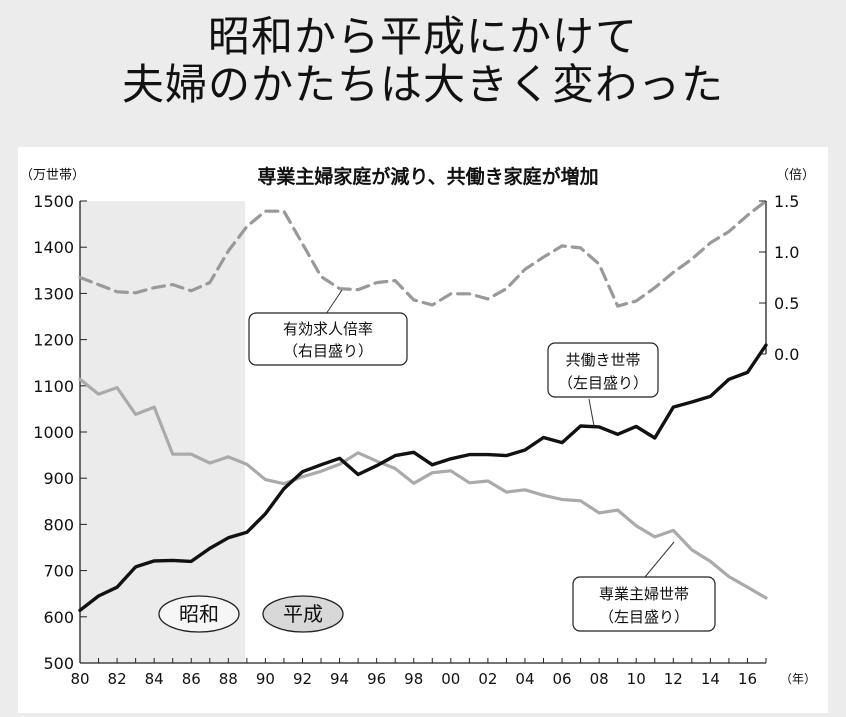 The height and width of the screenshot is (717, 846). I want to click on x-tick-label: 04, so click(524, 679).